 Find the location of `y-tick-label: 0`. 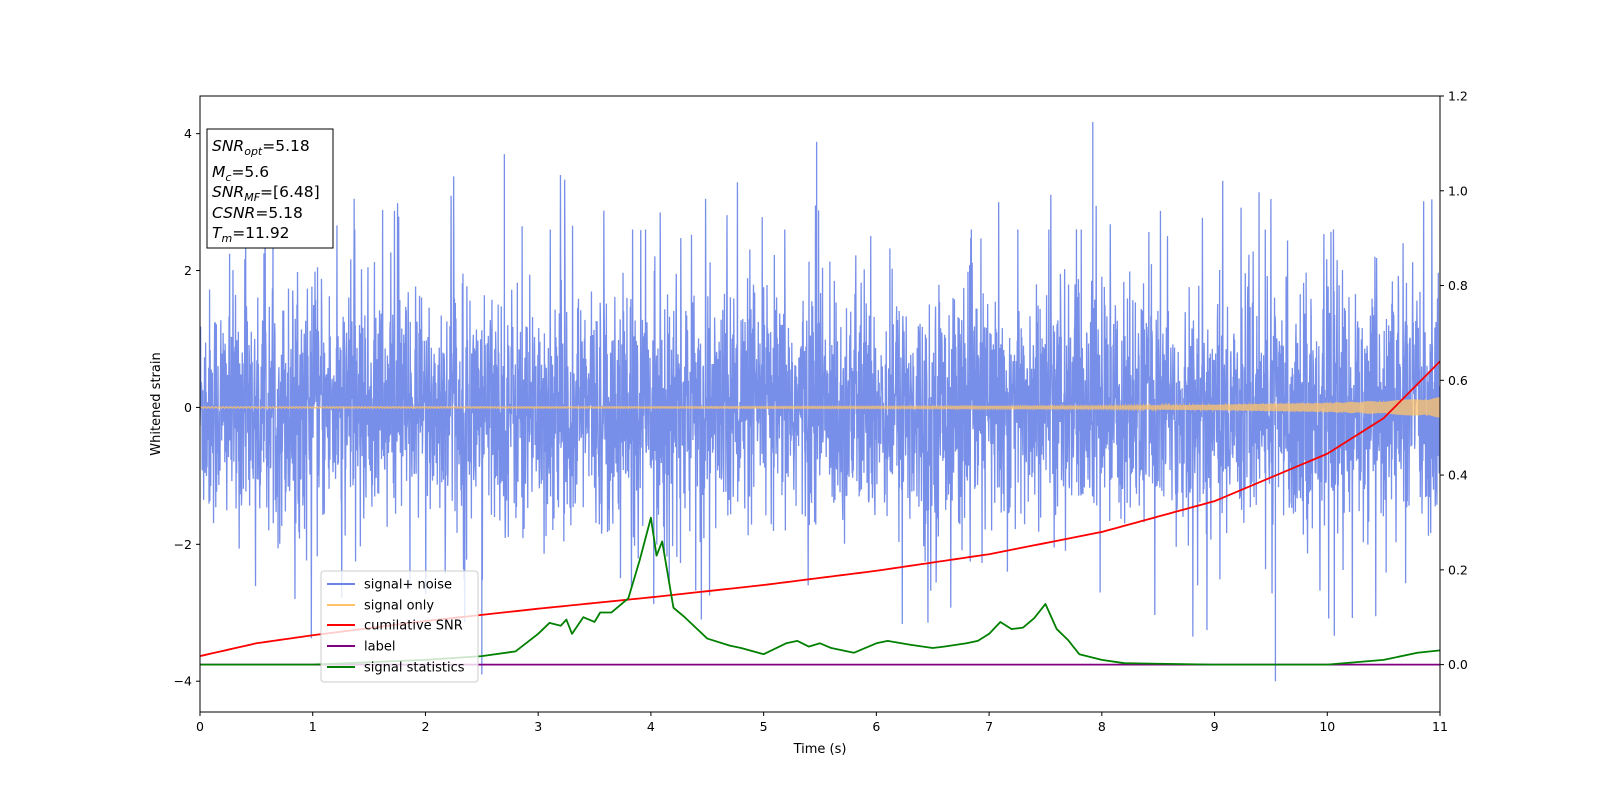

y-tick-label: 0 is located at coordinates (188, 407).